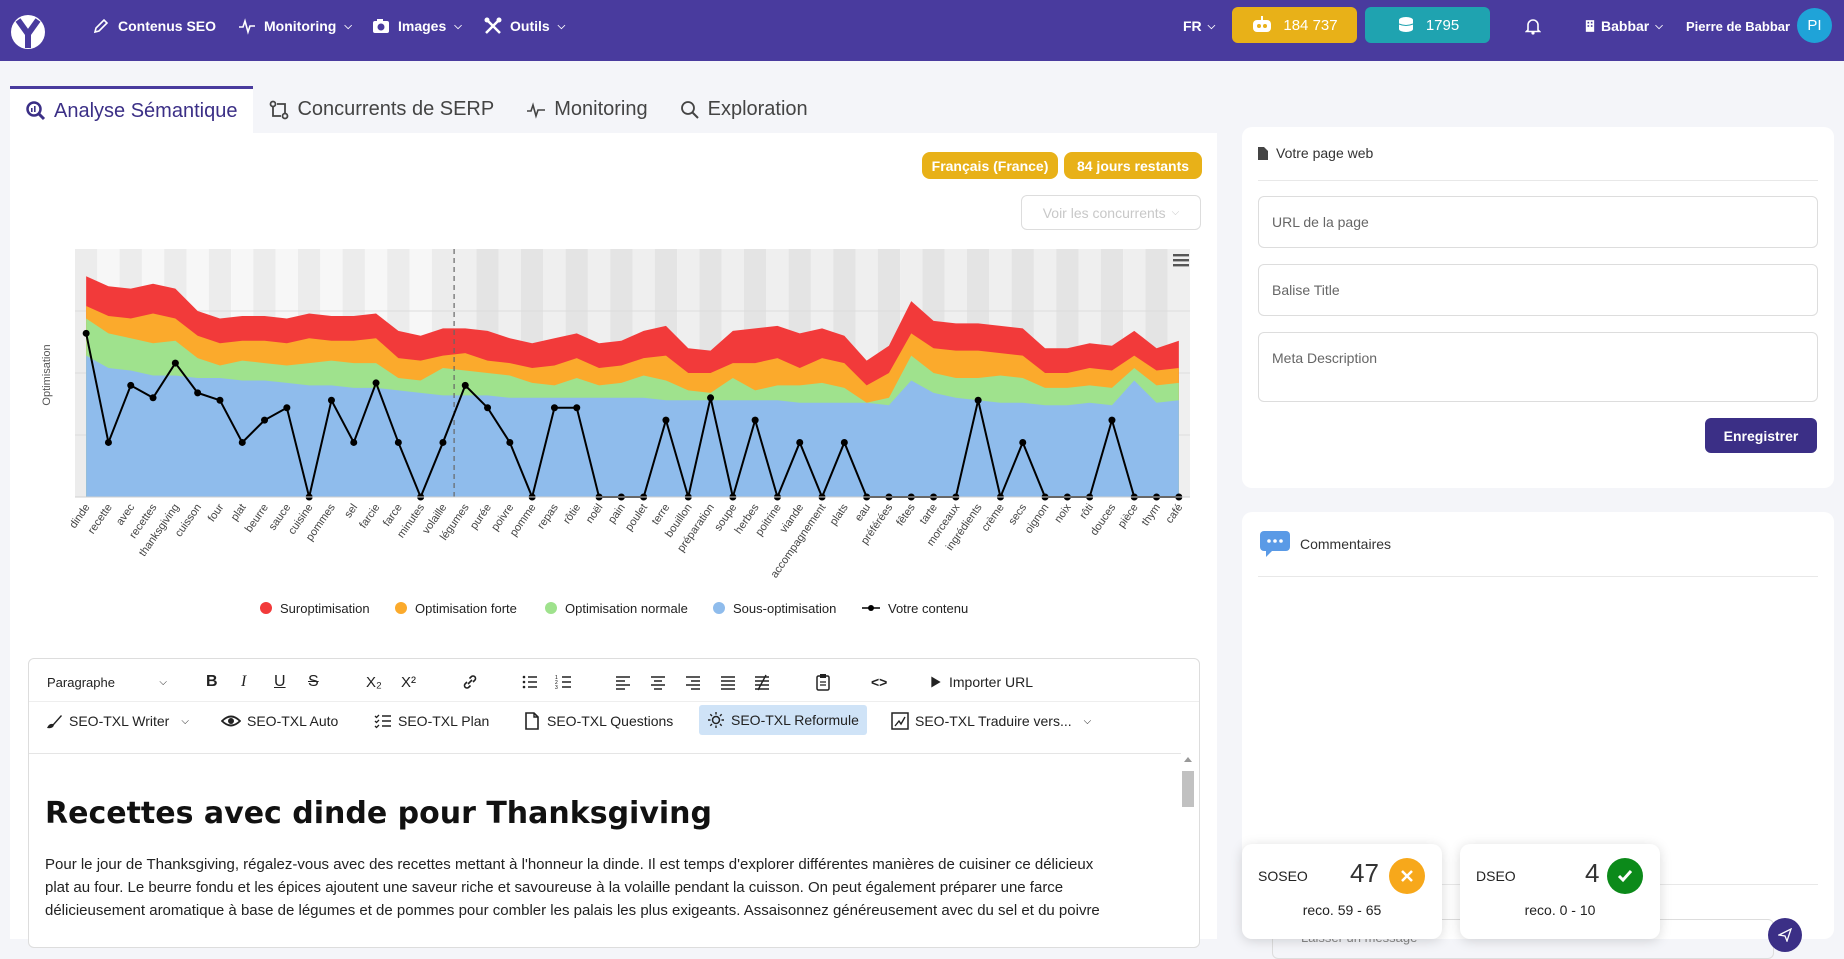 This screenshot has height=959, width=1844. Describe the element at coordinates (279, 721) in the screenshot. I see `seo-txl-auto-button: SEO-TXL Auto` at that location.